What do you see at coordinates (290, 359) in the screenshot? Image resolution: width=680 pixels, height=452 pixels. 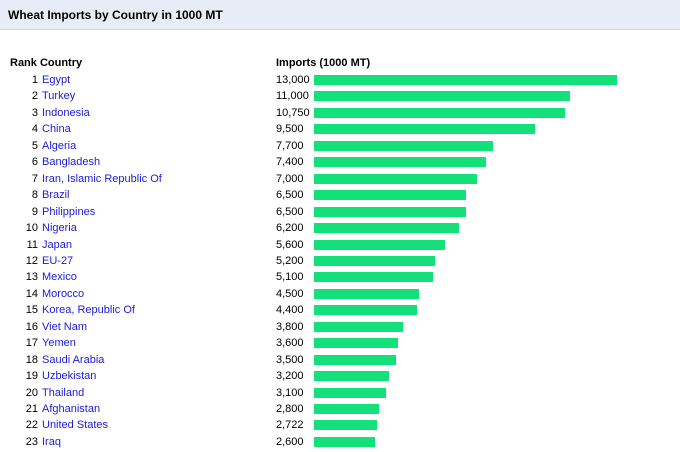 I see `import-value-label: 3,500` at bounding box center [290, 359].